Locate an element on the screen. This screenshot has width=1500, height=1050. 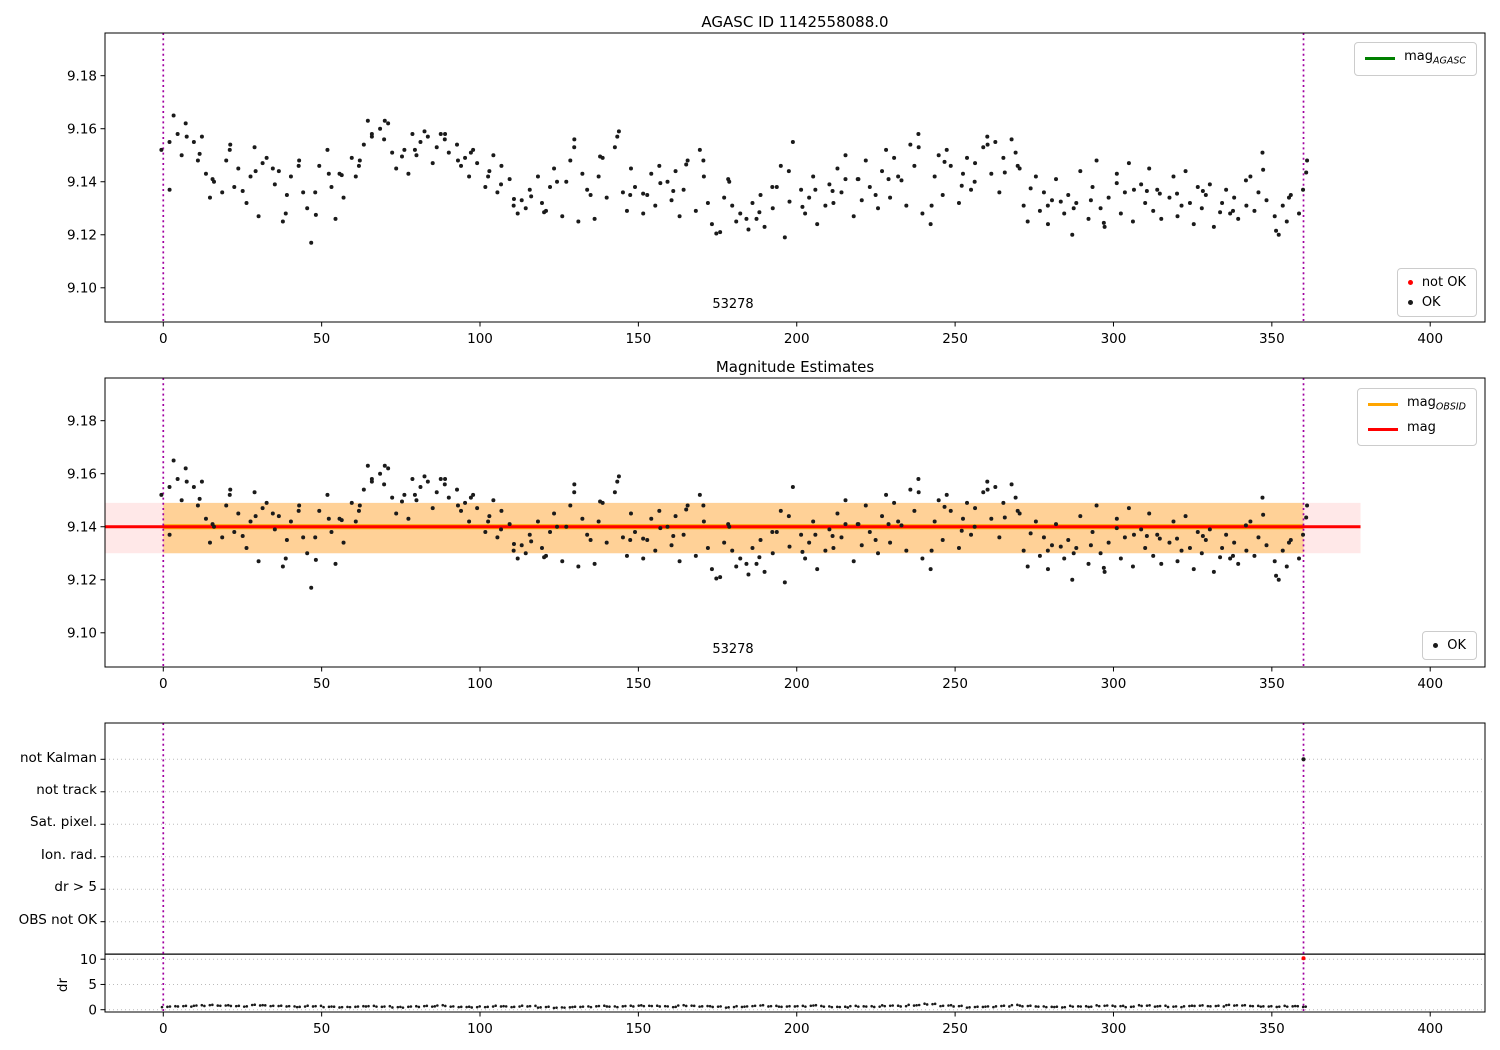
plot2-obsid-annotation: 53278 is located at coordinates (733, 649).